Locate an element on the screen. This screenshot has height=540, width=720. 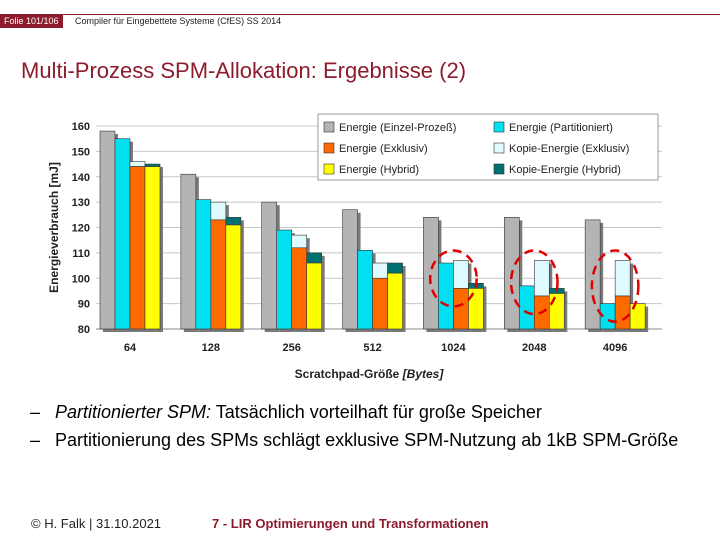
x-tick-label: 128 is located at coordinates (211, 348).